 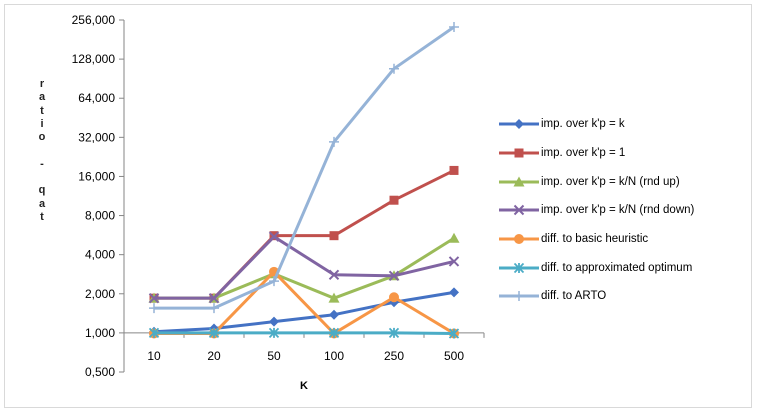 What do you see at coordinates (100, 255) in the screenshot?
I see `y-tick-label: 4,000` at bounding box center [100, 255].